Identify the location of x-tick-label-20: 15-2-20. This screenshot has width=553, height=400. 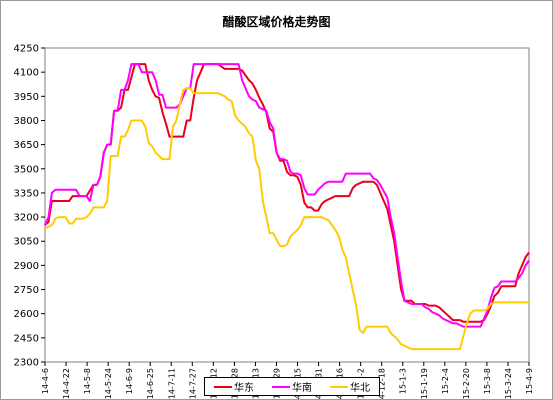
(466, 383).